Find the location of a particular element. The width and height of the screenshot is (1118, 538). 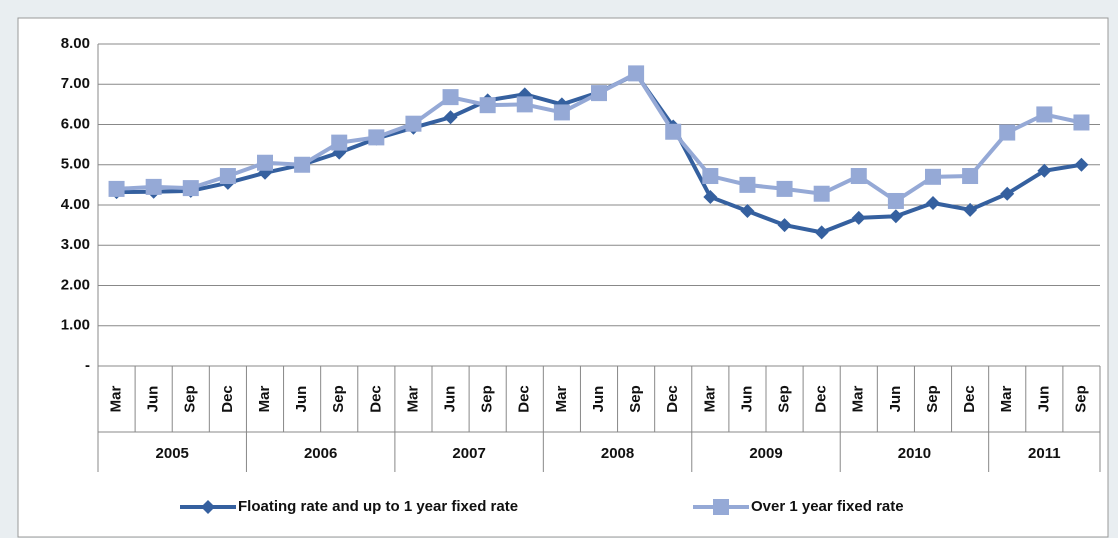

y-tick-label: 3.00 is located at coordinates (75, 244).